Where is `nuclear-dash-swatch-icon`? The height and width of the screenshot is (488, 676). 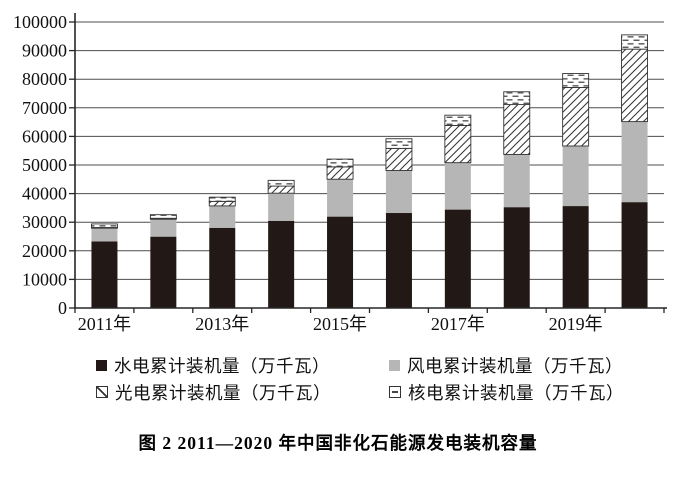
nuclear-dash-swatch-icon is located at coordinates (395, 392).